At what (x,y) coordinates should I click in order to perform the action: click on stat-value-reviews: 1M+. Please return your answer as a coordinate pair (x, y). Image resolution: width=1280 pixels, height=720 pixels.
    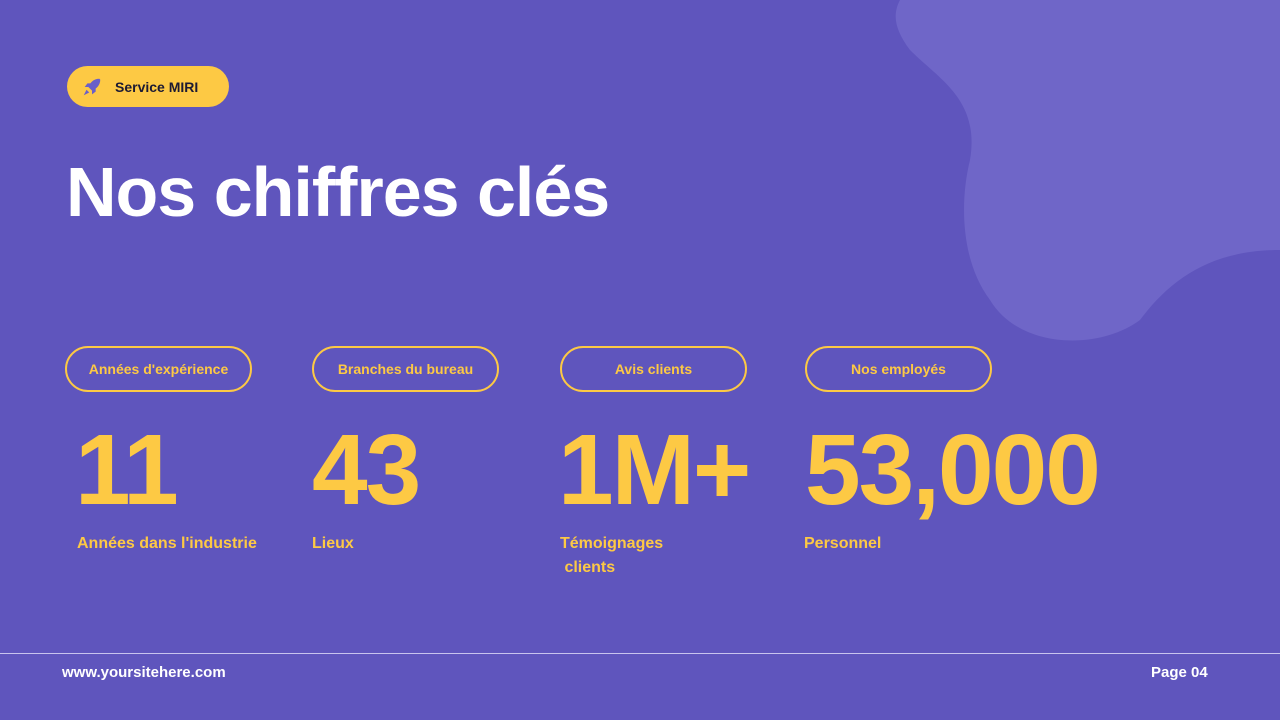
    Looking at the image, I should click on (654, 470).